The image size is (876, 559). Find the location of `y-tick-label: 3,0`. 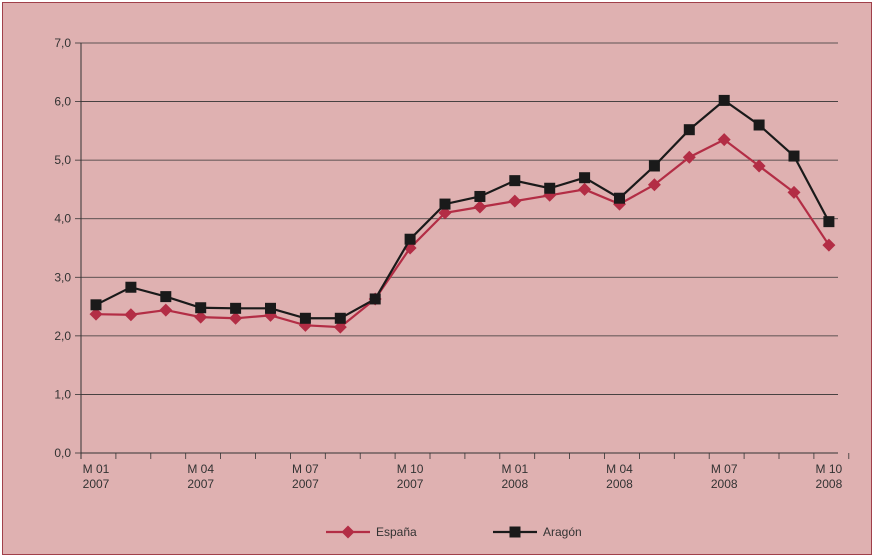

y-tick-label: 3,0 is located at coordinates (62, 277).